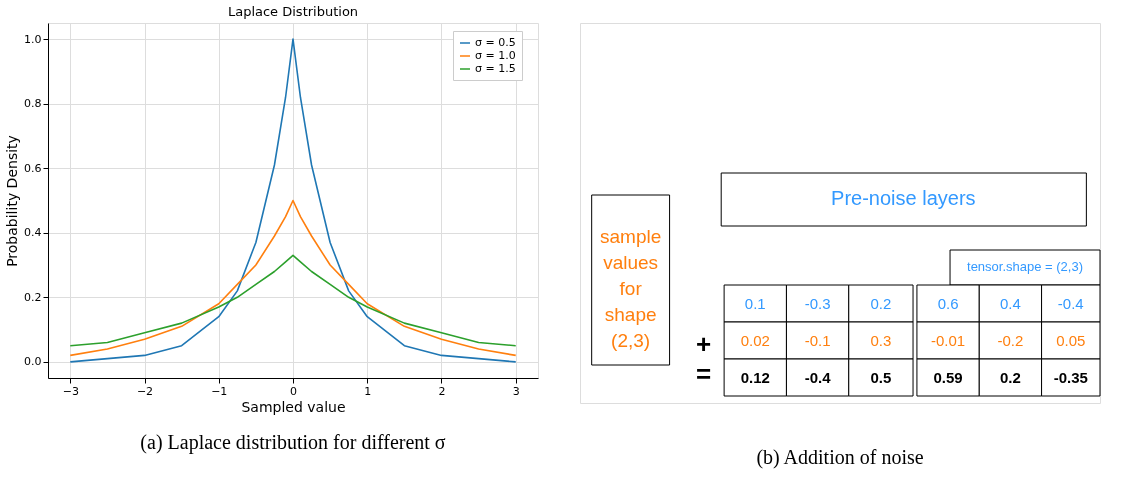 This screenshot has height=489, width=1134. What do you see at coordinates (1070, 377) in the screenshot?
I see `text: -0.35` at bounding box center [1070, 377].